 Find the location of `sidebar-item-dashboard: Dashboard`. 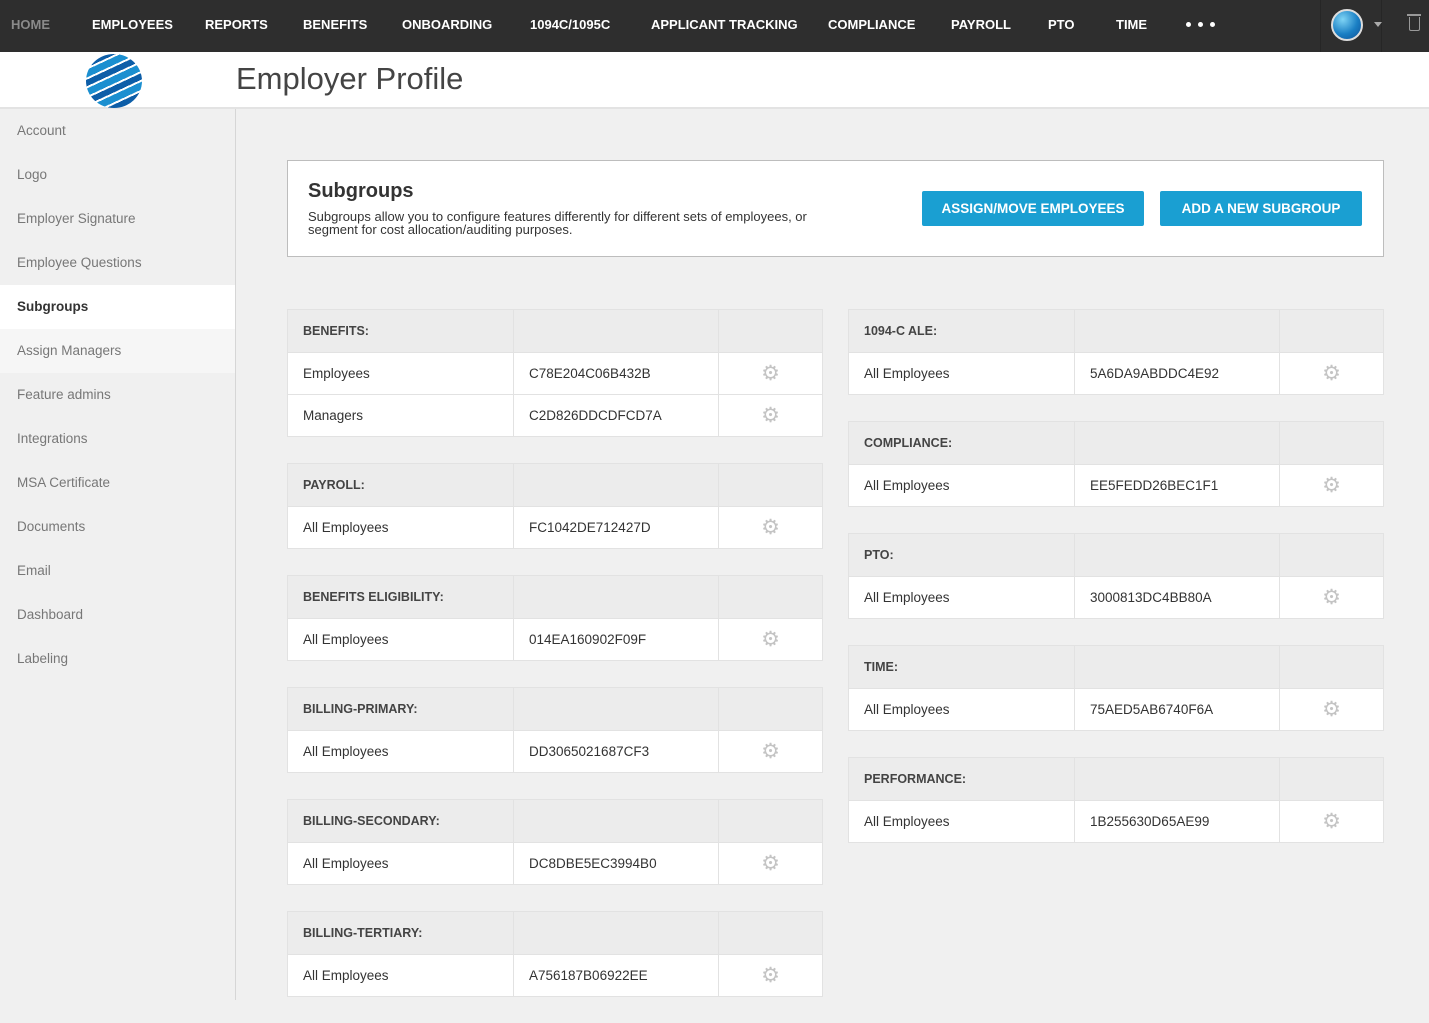

sidebar-item-dashboard: Dashboard is located at coordinates (50, 614).